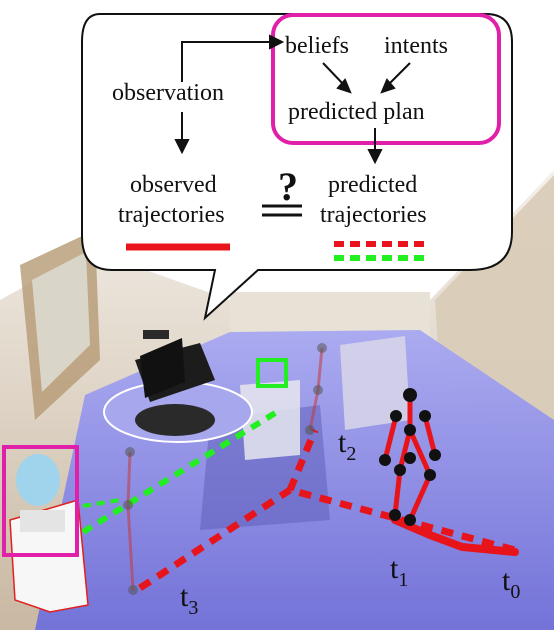  Describe the element at coordinates (356, 112) in the screenshot. I see `node-predicted-plan: predicted plan` at that location.